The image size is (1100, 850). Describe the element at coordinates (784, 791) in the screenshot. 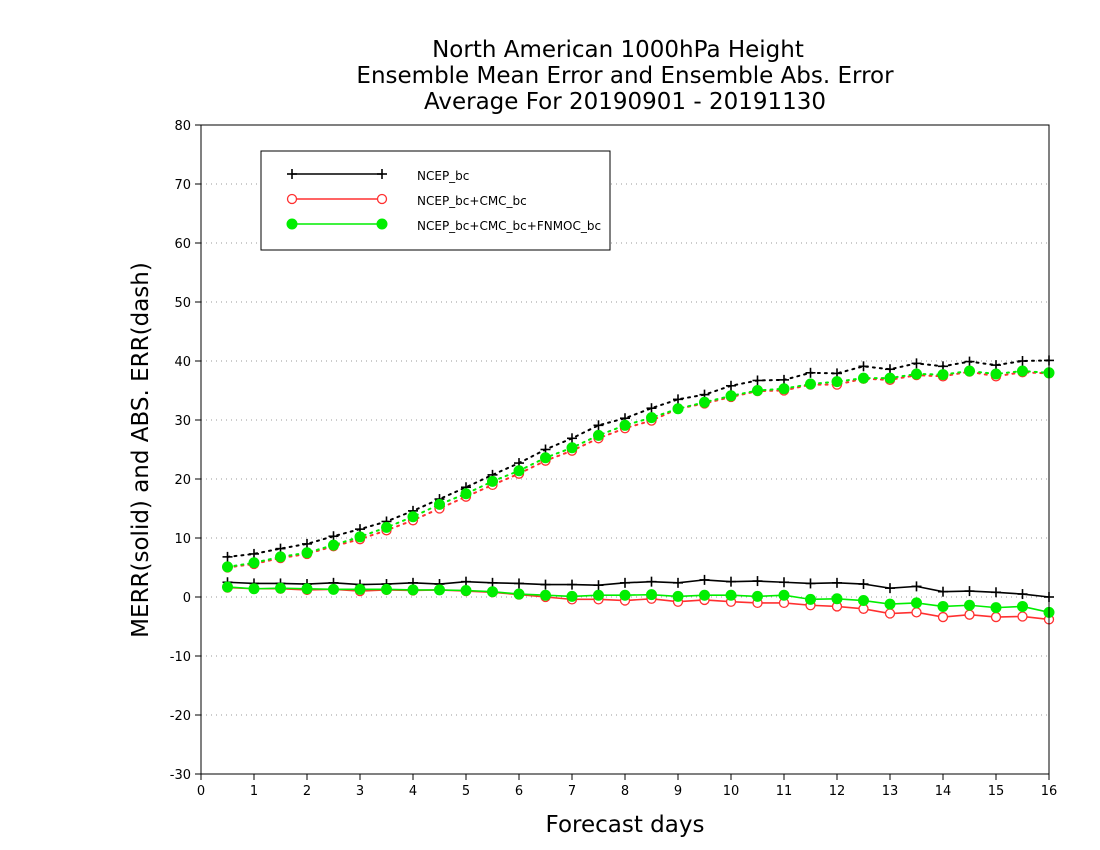

I see `x-tick-label: 11` at that location.